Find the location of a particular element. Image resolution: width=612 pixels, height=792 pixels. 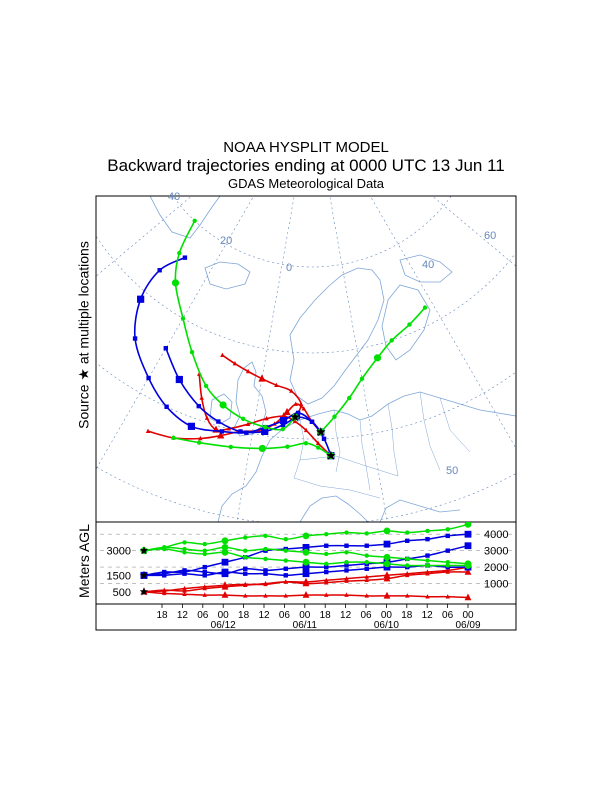

date-label: 06/11 is located at coordinates (305, 625).